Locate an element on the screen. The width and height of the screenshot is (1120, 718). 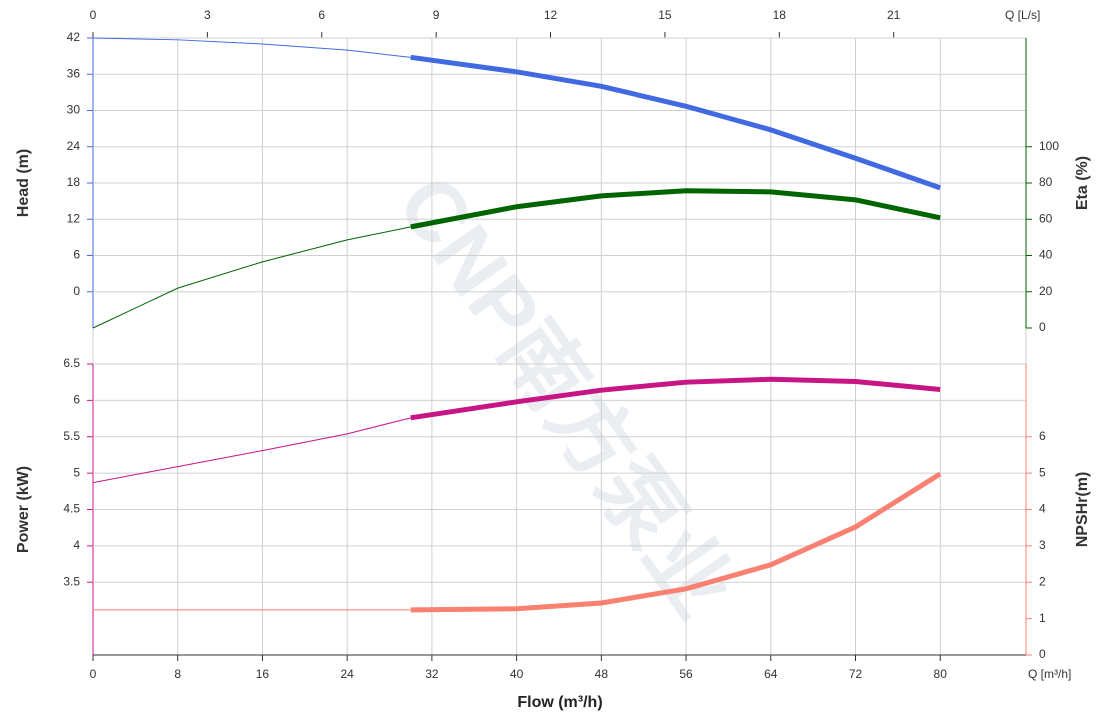
y-tick-label: 42 is located at coordinates (74, 37).